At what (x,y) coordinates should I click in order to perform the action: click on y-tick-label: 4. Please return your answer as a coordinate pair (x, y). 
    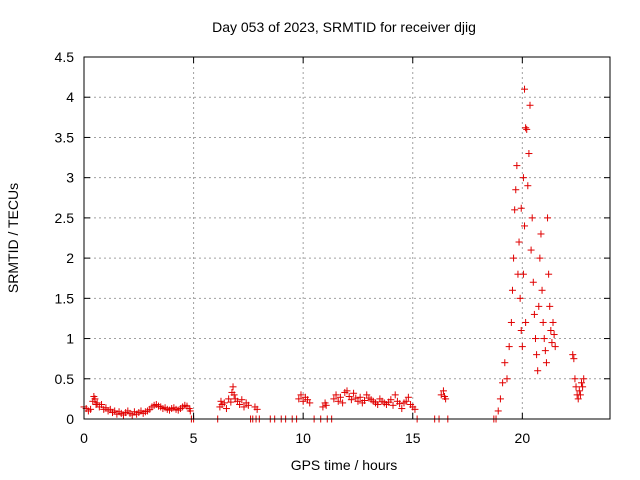
    Looking at the image, I should click on (70, 97).